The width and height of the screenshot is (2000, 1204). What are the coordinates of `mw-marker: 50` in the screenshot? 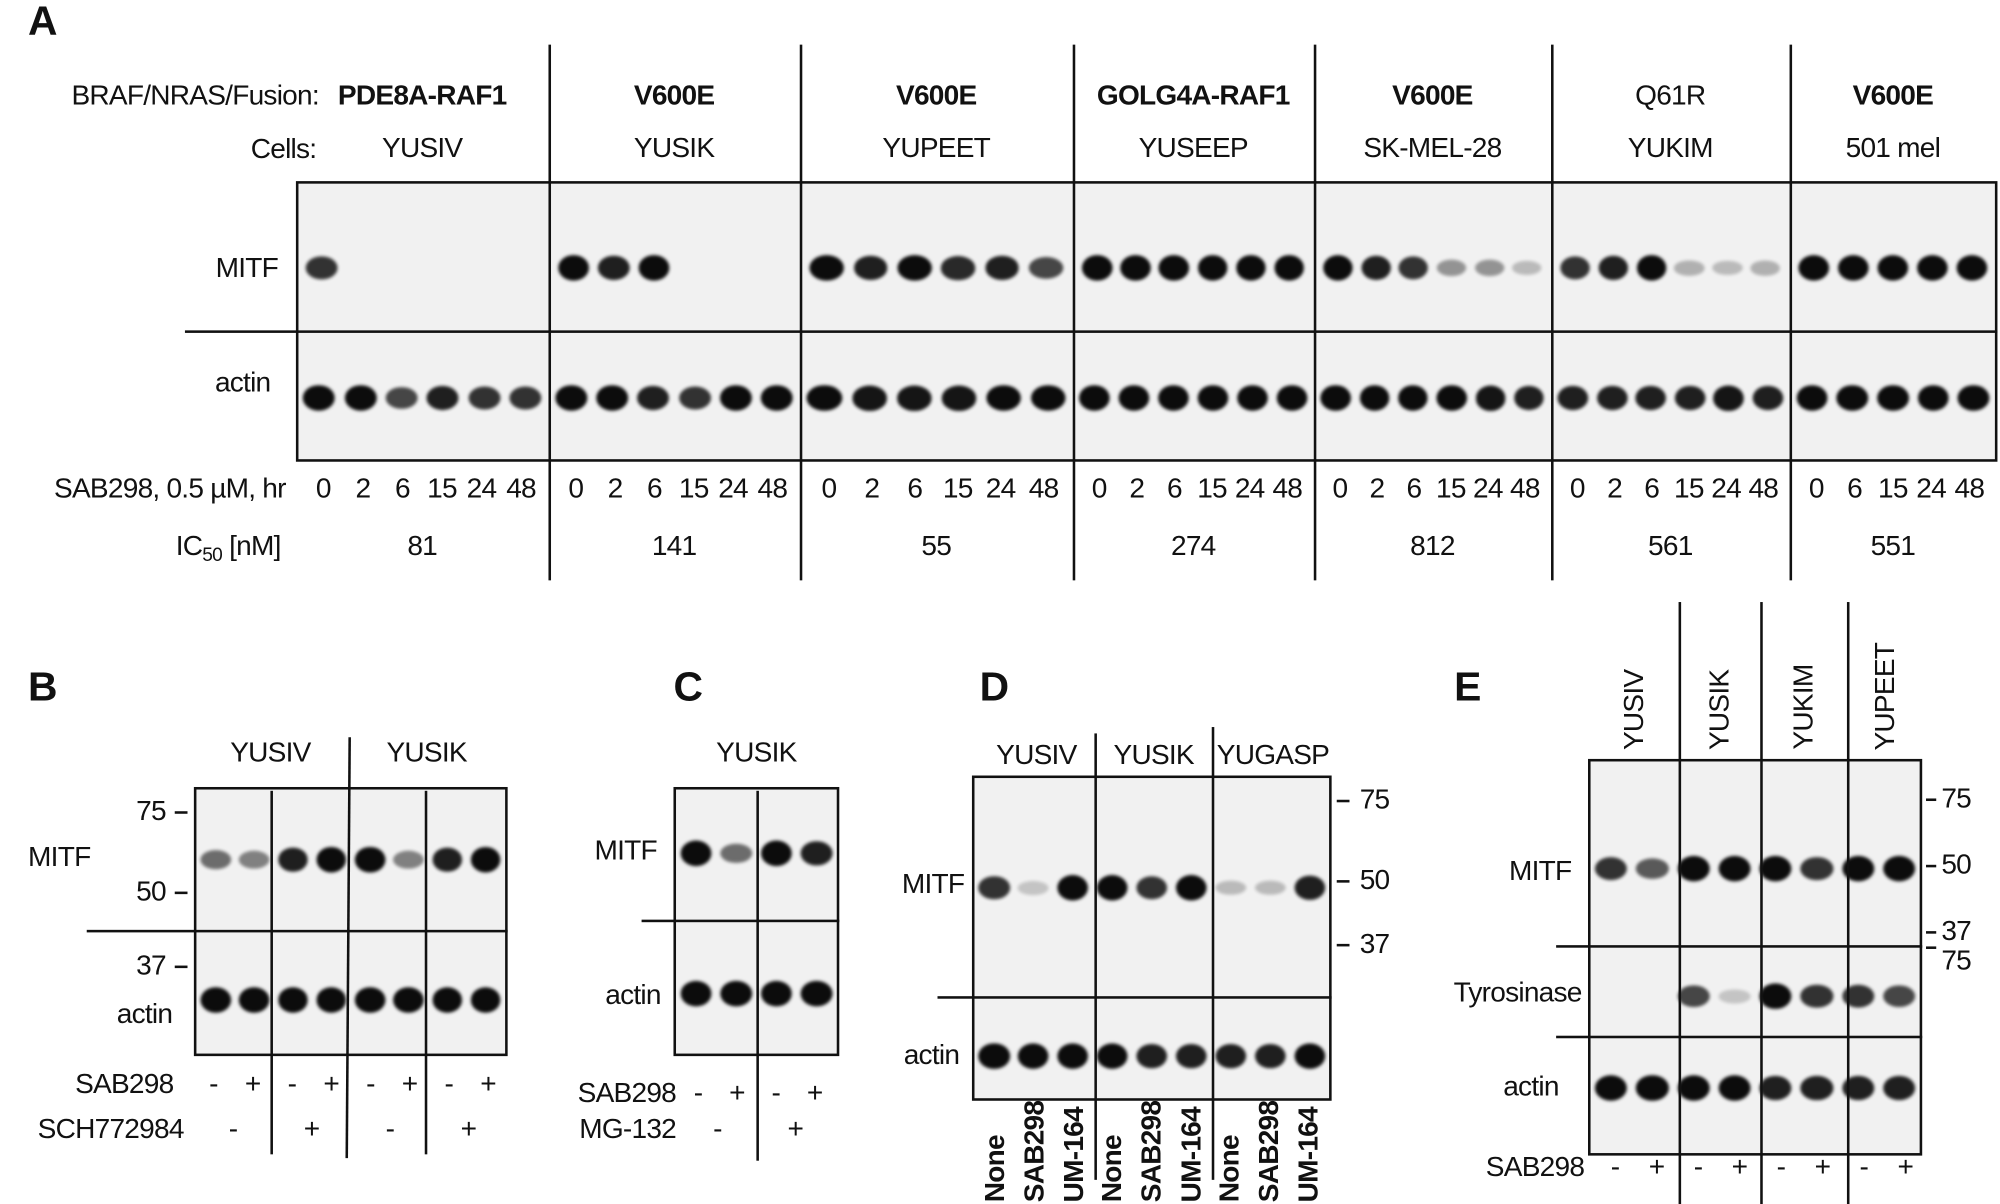 It's located at (1374, 879).